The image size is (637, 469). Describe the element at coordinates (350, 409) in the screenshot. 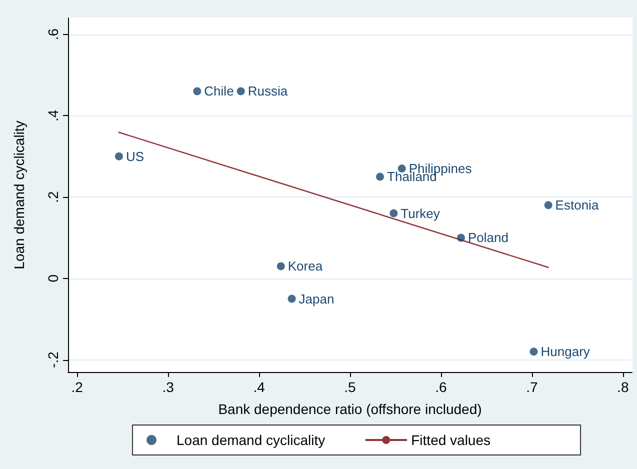

I see `x-axis-title: Bank dependence ratio (offshore included)` at that location.